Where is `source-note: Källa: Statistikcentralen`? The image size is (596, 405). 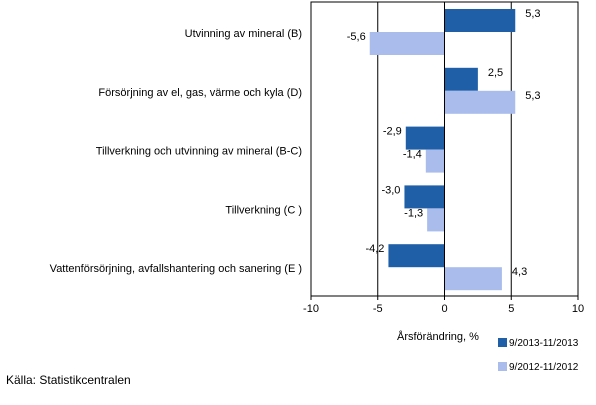 source-note: Källa: Statistikcentralen is located at coordinates (68, 380).